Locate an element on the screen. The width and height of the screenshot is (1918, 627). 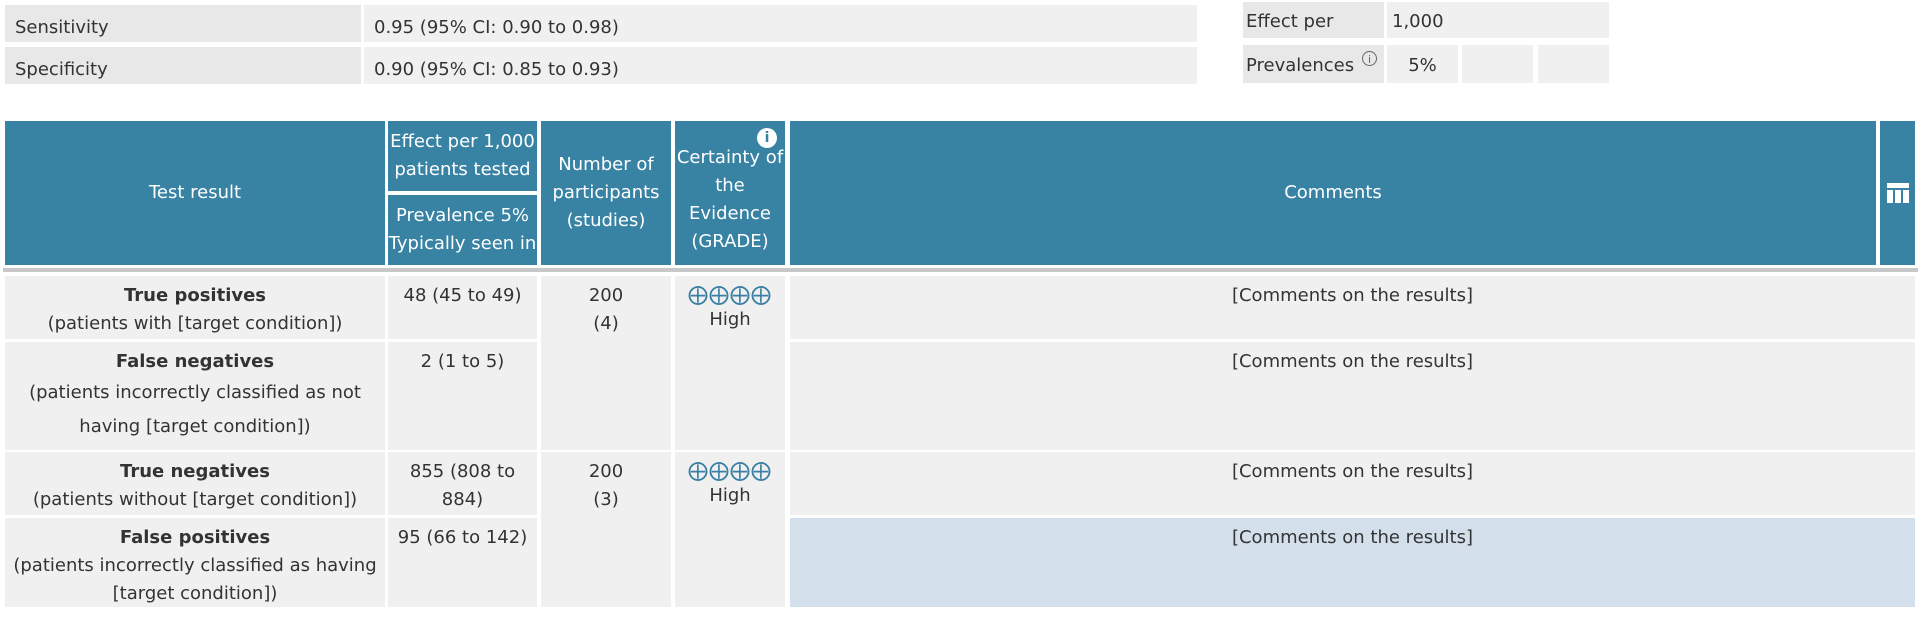
sensitivity-label: Sensitivity is located at coordinates (183, 23).